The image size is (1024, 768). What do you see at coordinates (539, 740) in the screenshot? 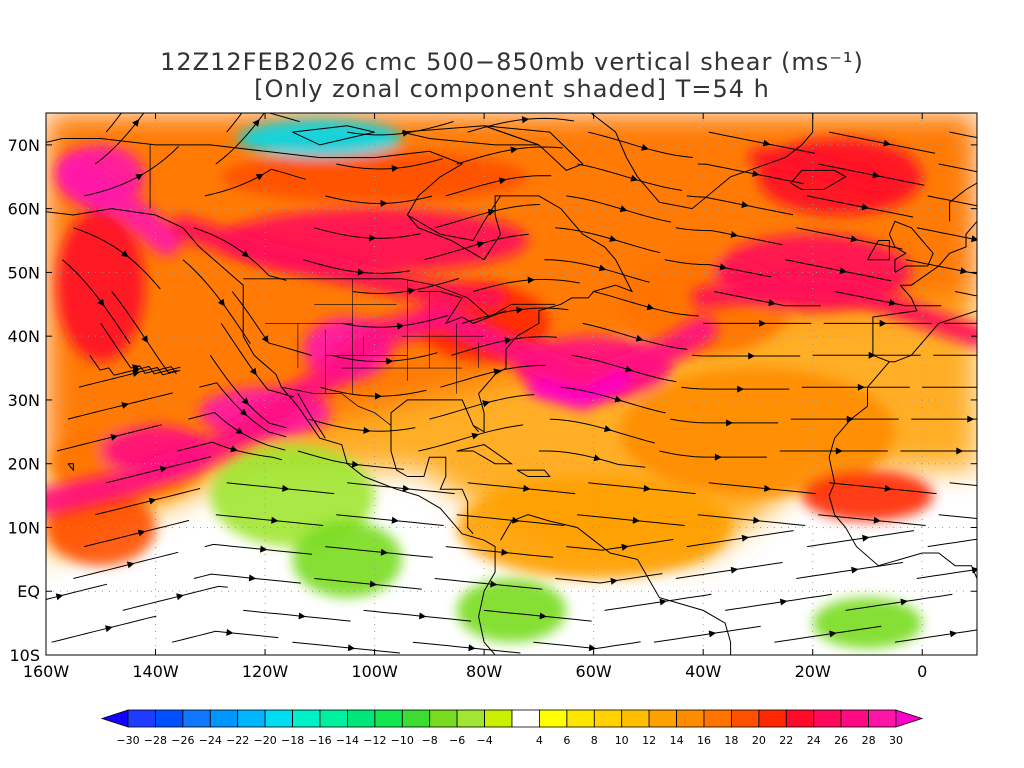
I see `colorbar-label: 4` at bounding box center [539, 740].